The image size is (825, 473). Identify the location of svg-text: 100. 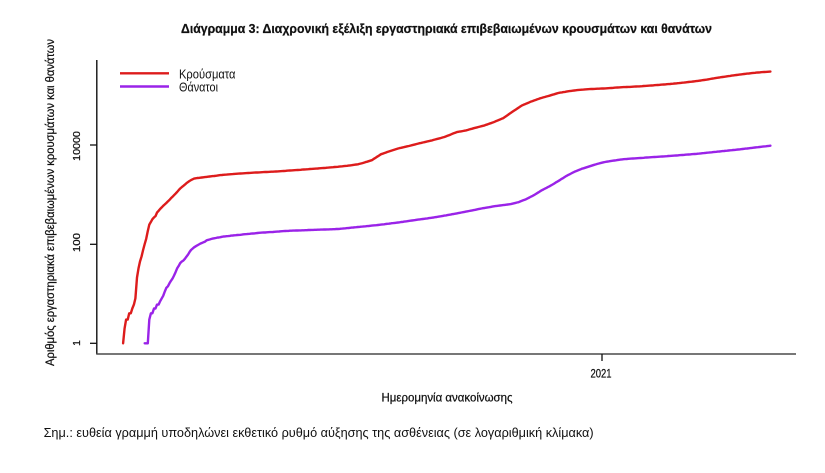
(77, 242).